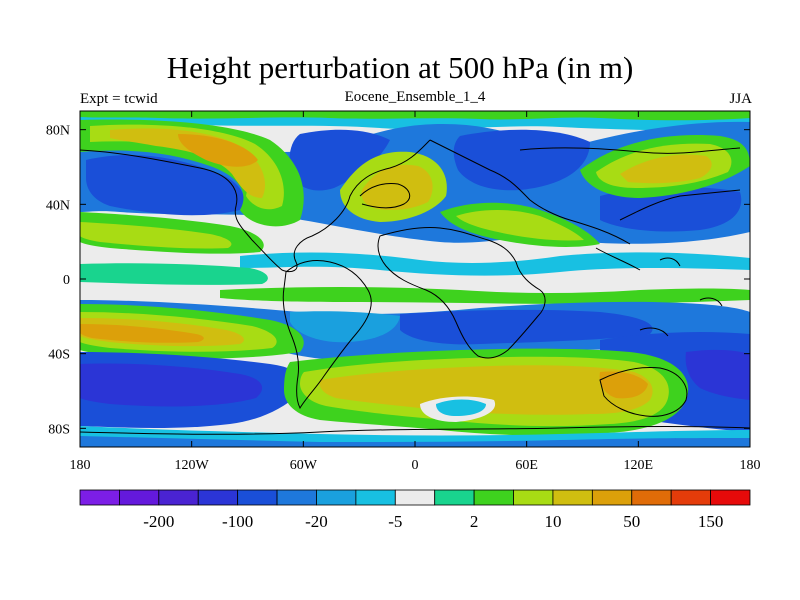 This screenshot has width=800, height=600. I want to click on colorbar-label: -20, so click(316, 521).